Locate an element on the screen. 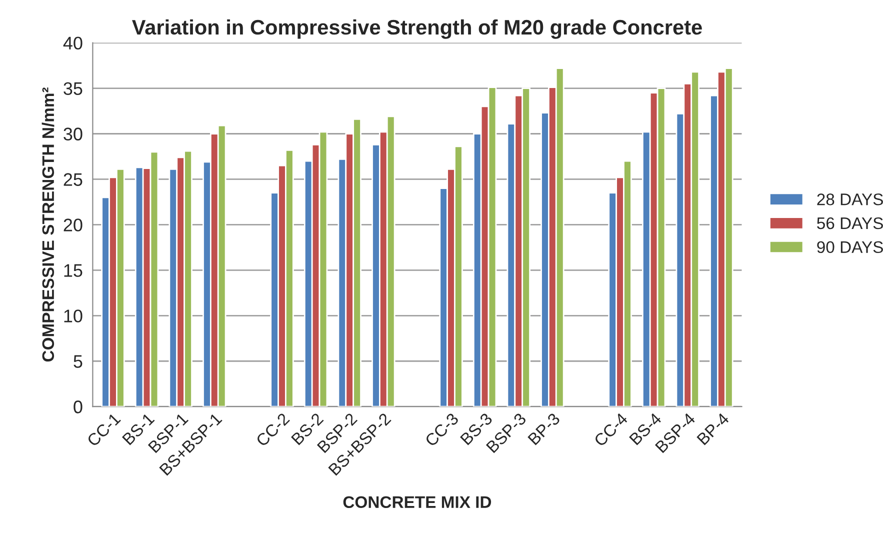 The width and height of the screenshot is (883, 535). y-tick-label: 35 is located at coordinates (73, 88).